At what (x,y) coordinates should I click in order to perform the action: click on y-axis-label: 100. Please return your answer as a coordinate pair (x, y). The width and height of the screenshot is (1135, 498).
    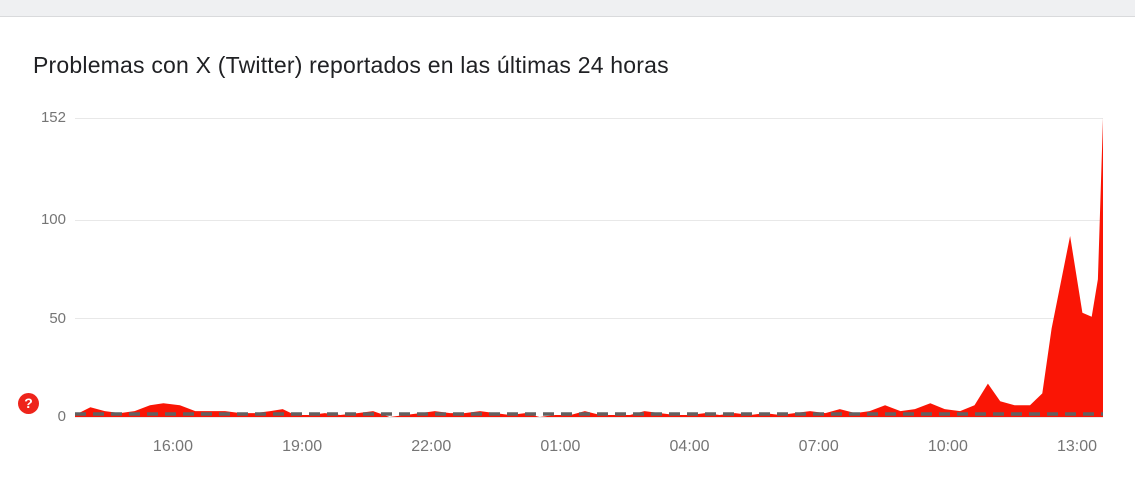
    Looking at the image, I should click on (53, 220).